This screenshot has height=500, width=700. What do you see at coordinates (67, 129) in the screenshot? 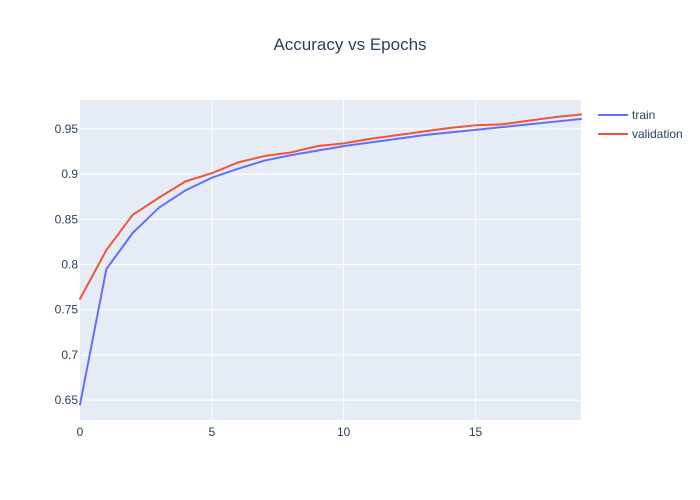
I see `y-tick-label: 0.95` at bounding box center [67, 129].